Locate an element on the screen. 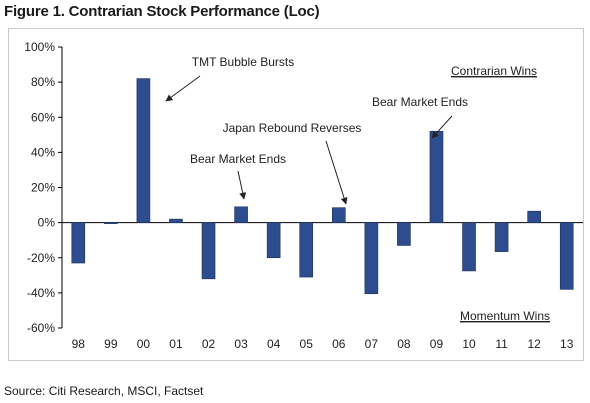 The width and height of the screenshot is (590, 403). x-tick-label: 03 is located at coordinates (241, 344).